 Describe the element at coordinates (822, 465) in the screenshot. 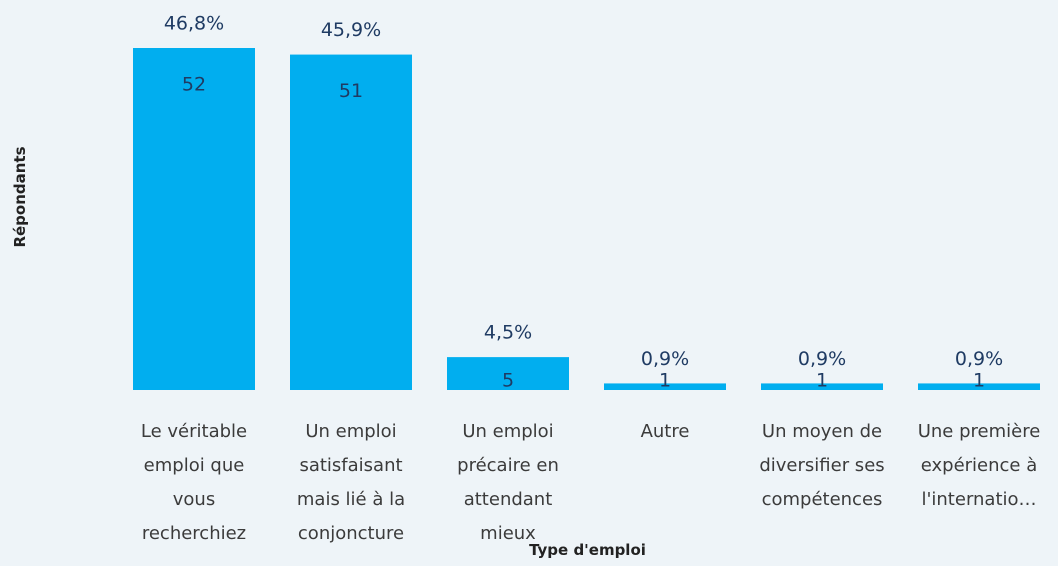

I see `x-tick-label: Un moyen de diversifier ses compétences` at that location.